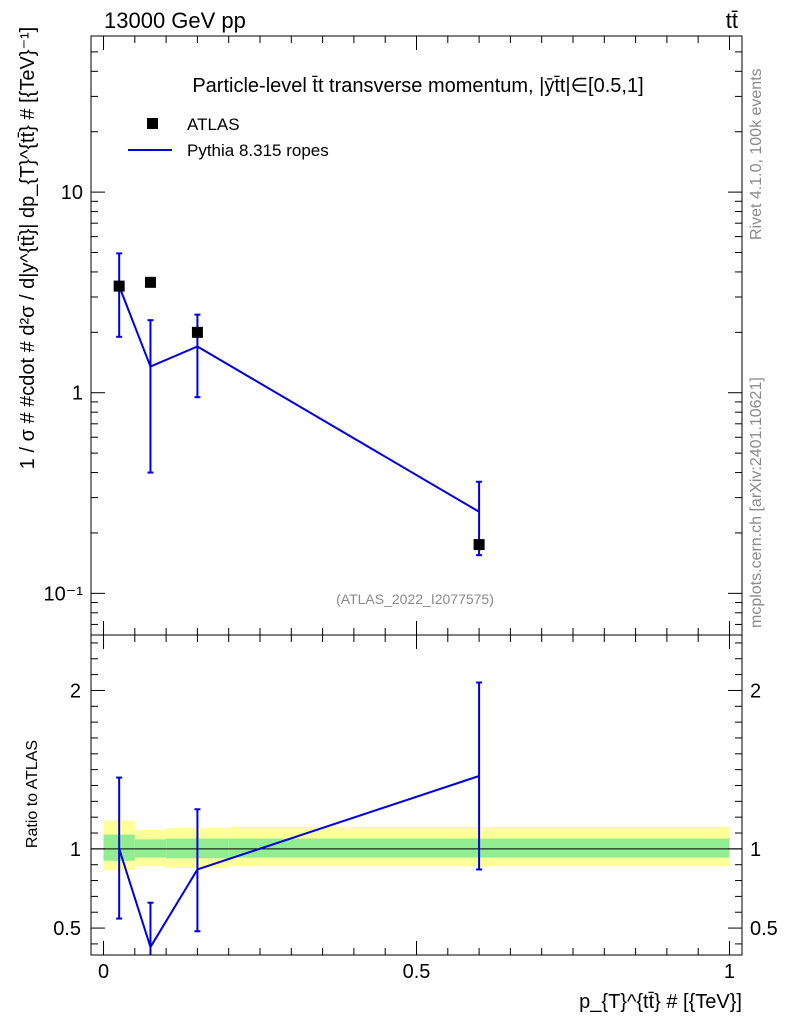  What do you see at coordinates (417, 972) in the screenshot?
I see `x-tick-label: 0.5` at bounding box center [417, 972].